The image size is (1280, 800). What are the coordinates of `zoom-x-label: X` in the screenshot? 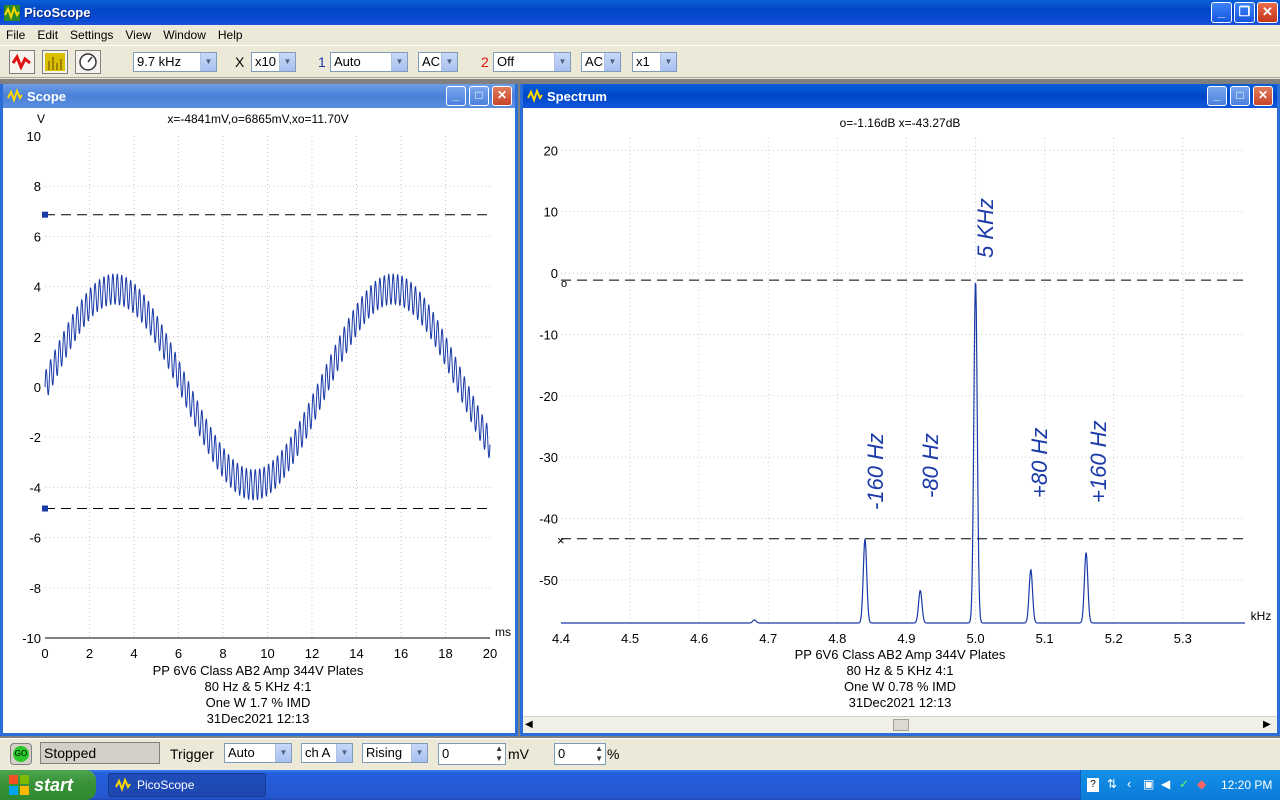 It's located at (240, 62).